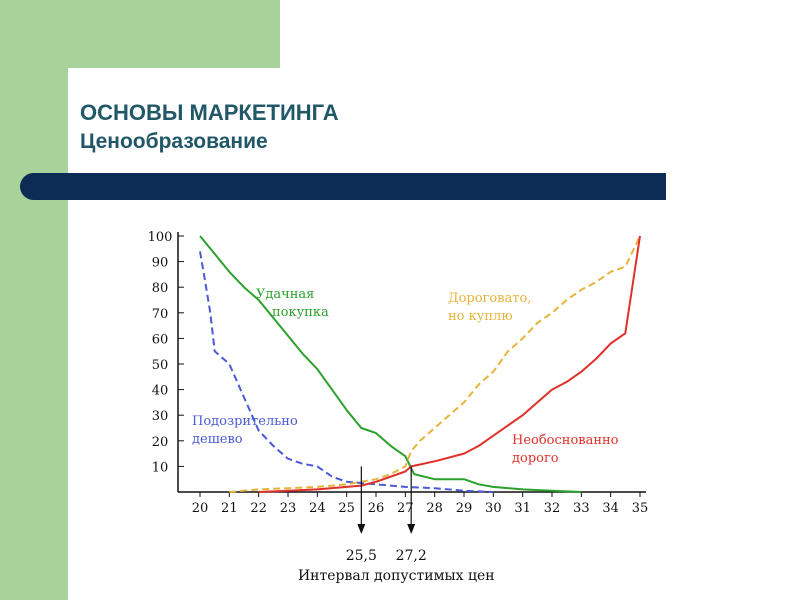  I want to click on x-tick-label: 35, so click(640, 508).